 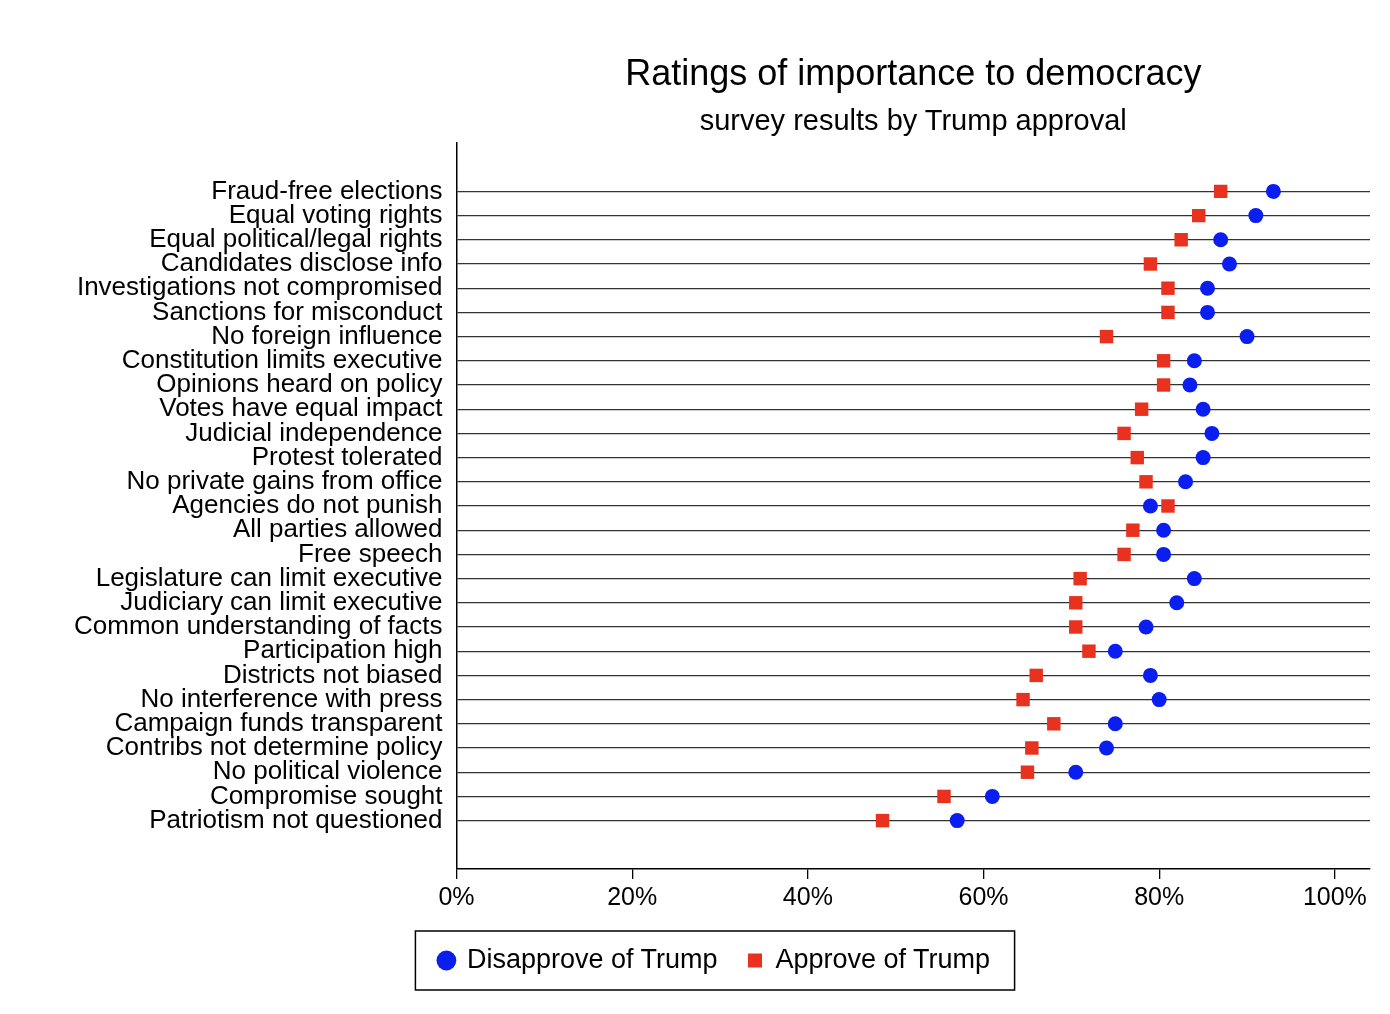 What do you see at coordinates (913, 120) in the screenshot?
I see `chart-subtitle: survey results by Trump approval` at bounding box center [913, 120].